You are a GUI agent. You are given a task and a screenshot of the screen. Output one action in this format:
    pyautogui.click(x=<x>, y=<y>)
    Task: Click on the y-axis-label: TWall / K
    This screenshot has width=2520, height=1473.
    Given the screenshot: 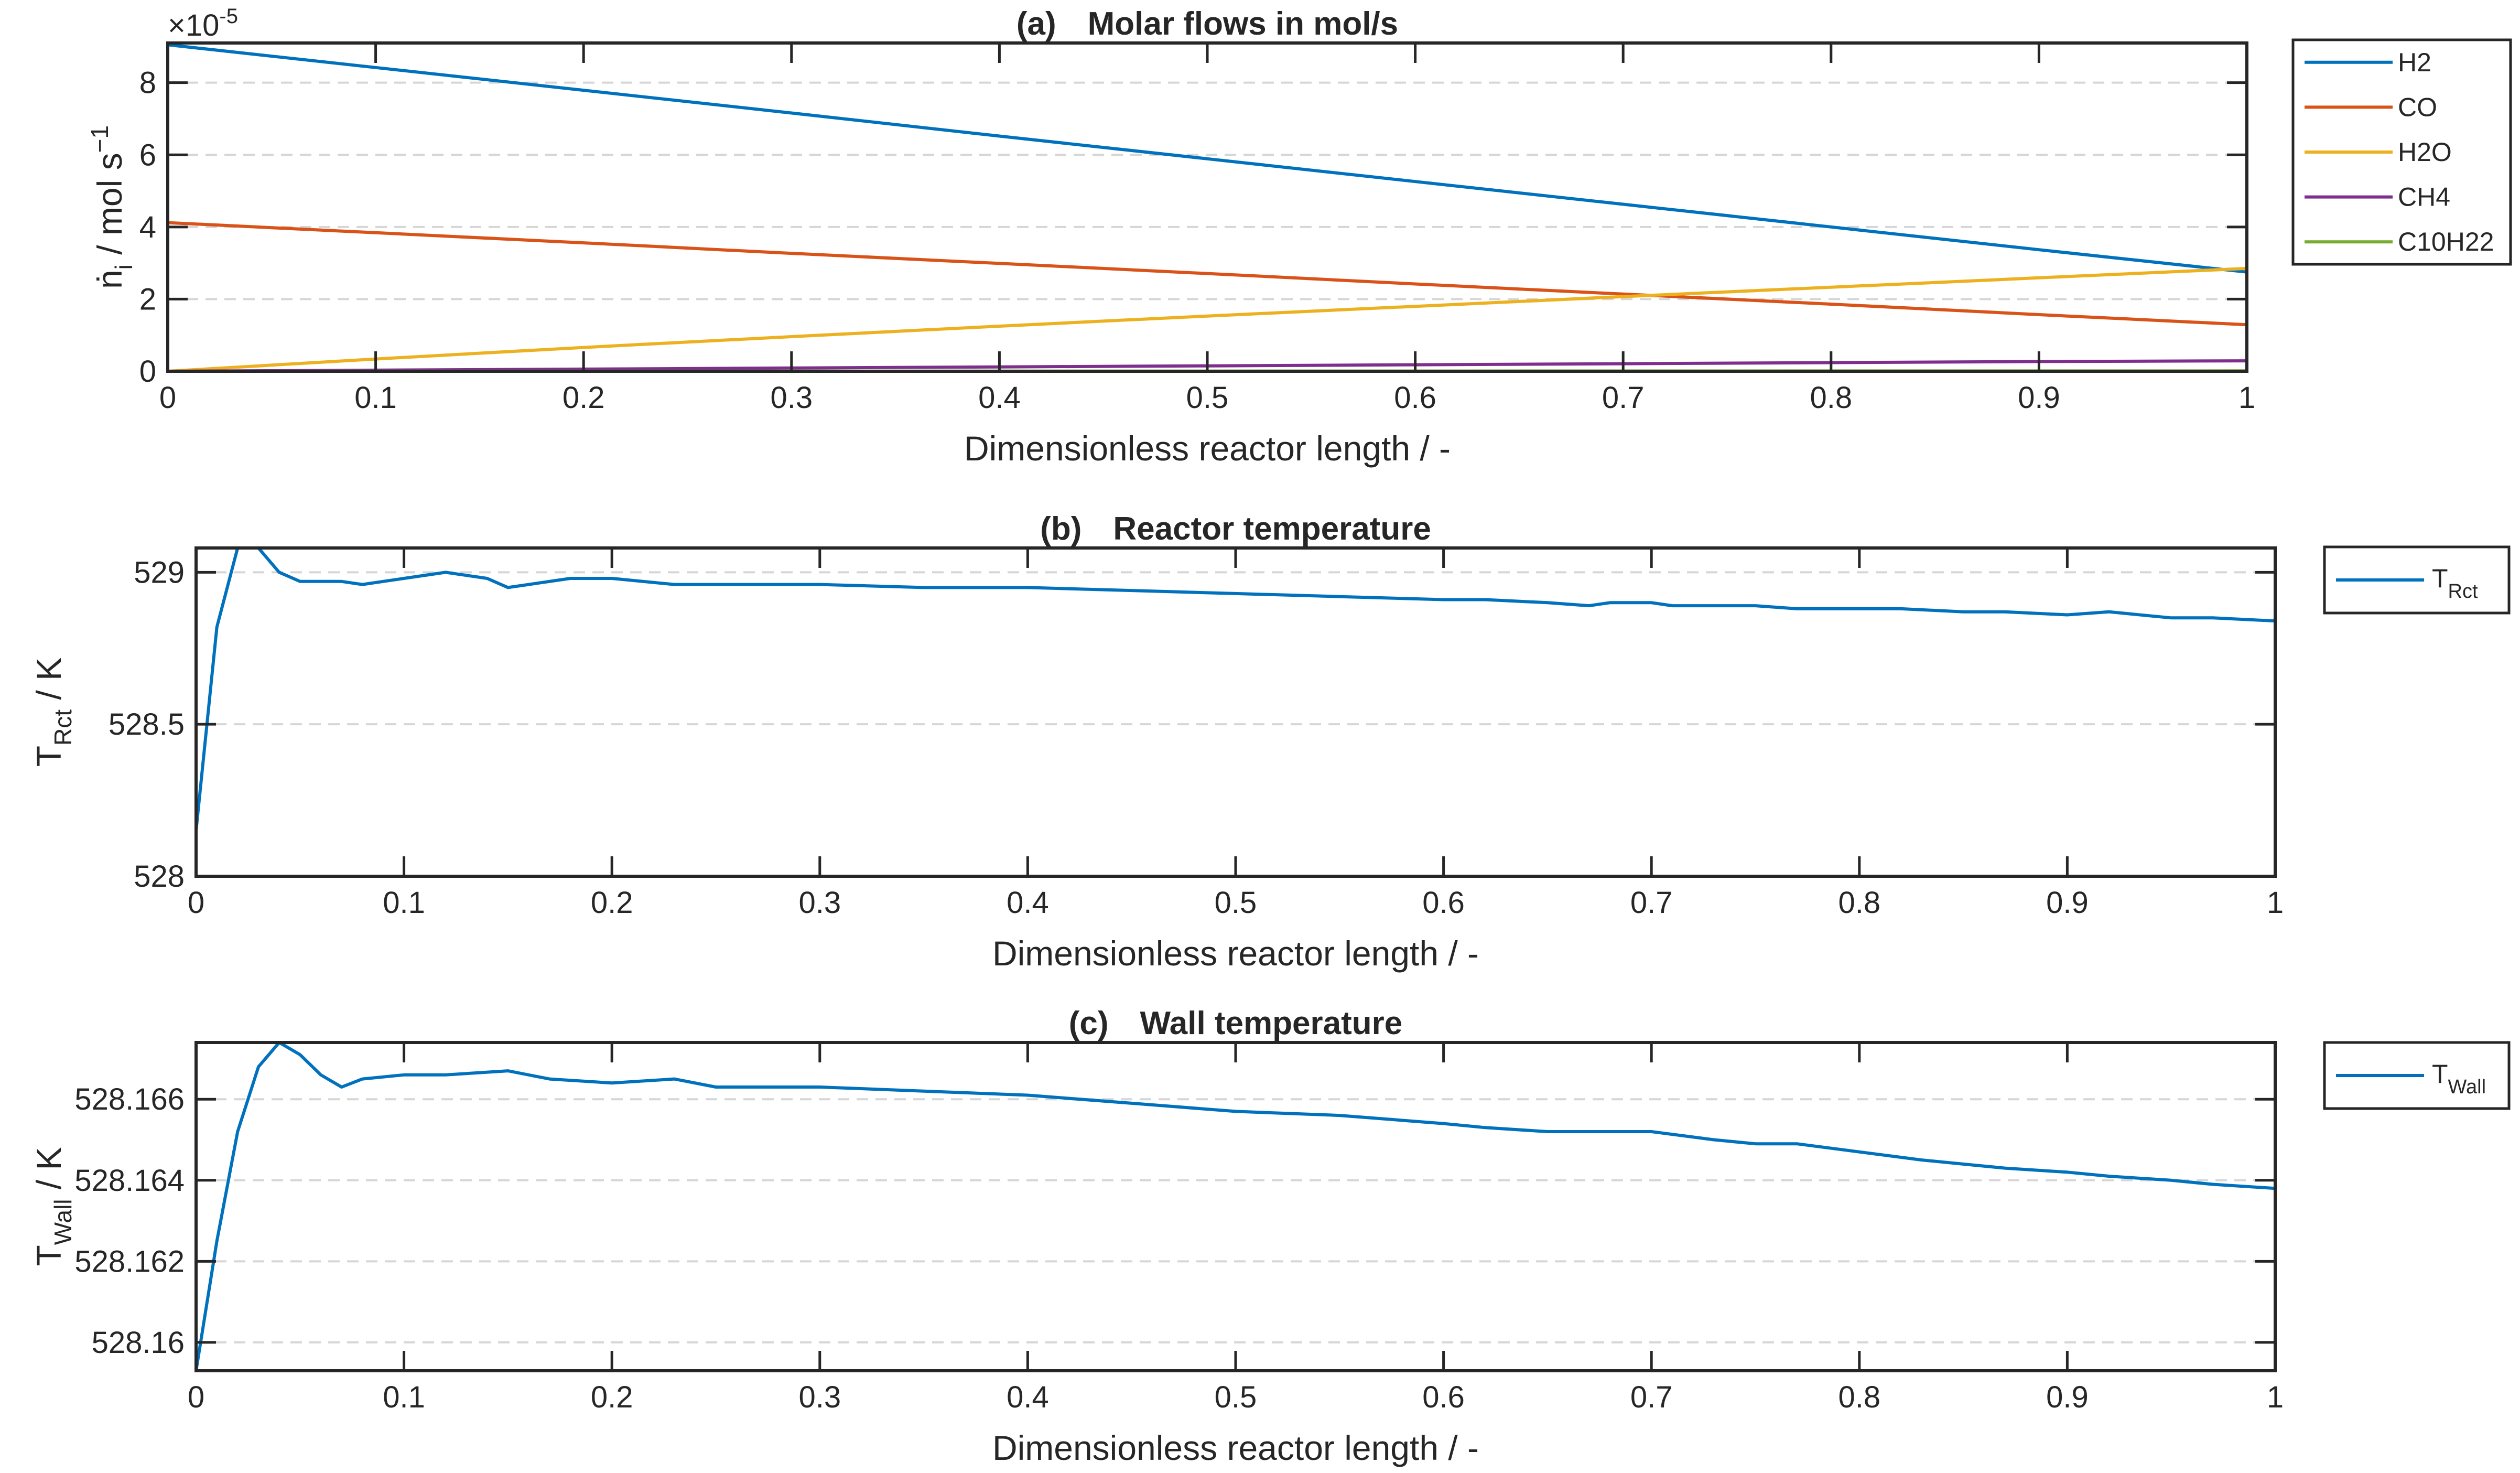 What is the action you would take?
    pyautogui.click(x=53, y=1206)
    